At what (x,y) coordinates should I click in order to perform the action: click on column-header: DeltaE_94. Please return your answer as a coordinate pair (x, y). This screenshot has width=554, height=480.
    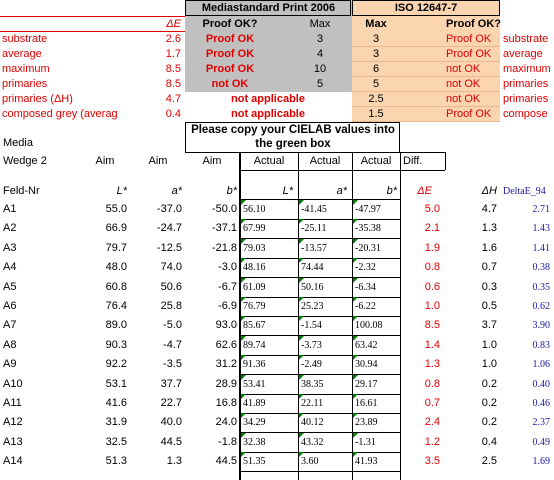
    Looking at the image, I should click on (524, 191).